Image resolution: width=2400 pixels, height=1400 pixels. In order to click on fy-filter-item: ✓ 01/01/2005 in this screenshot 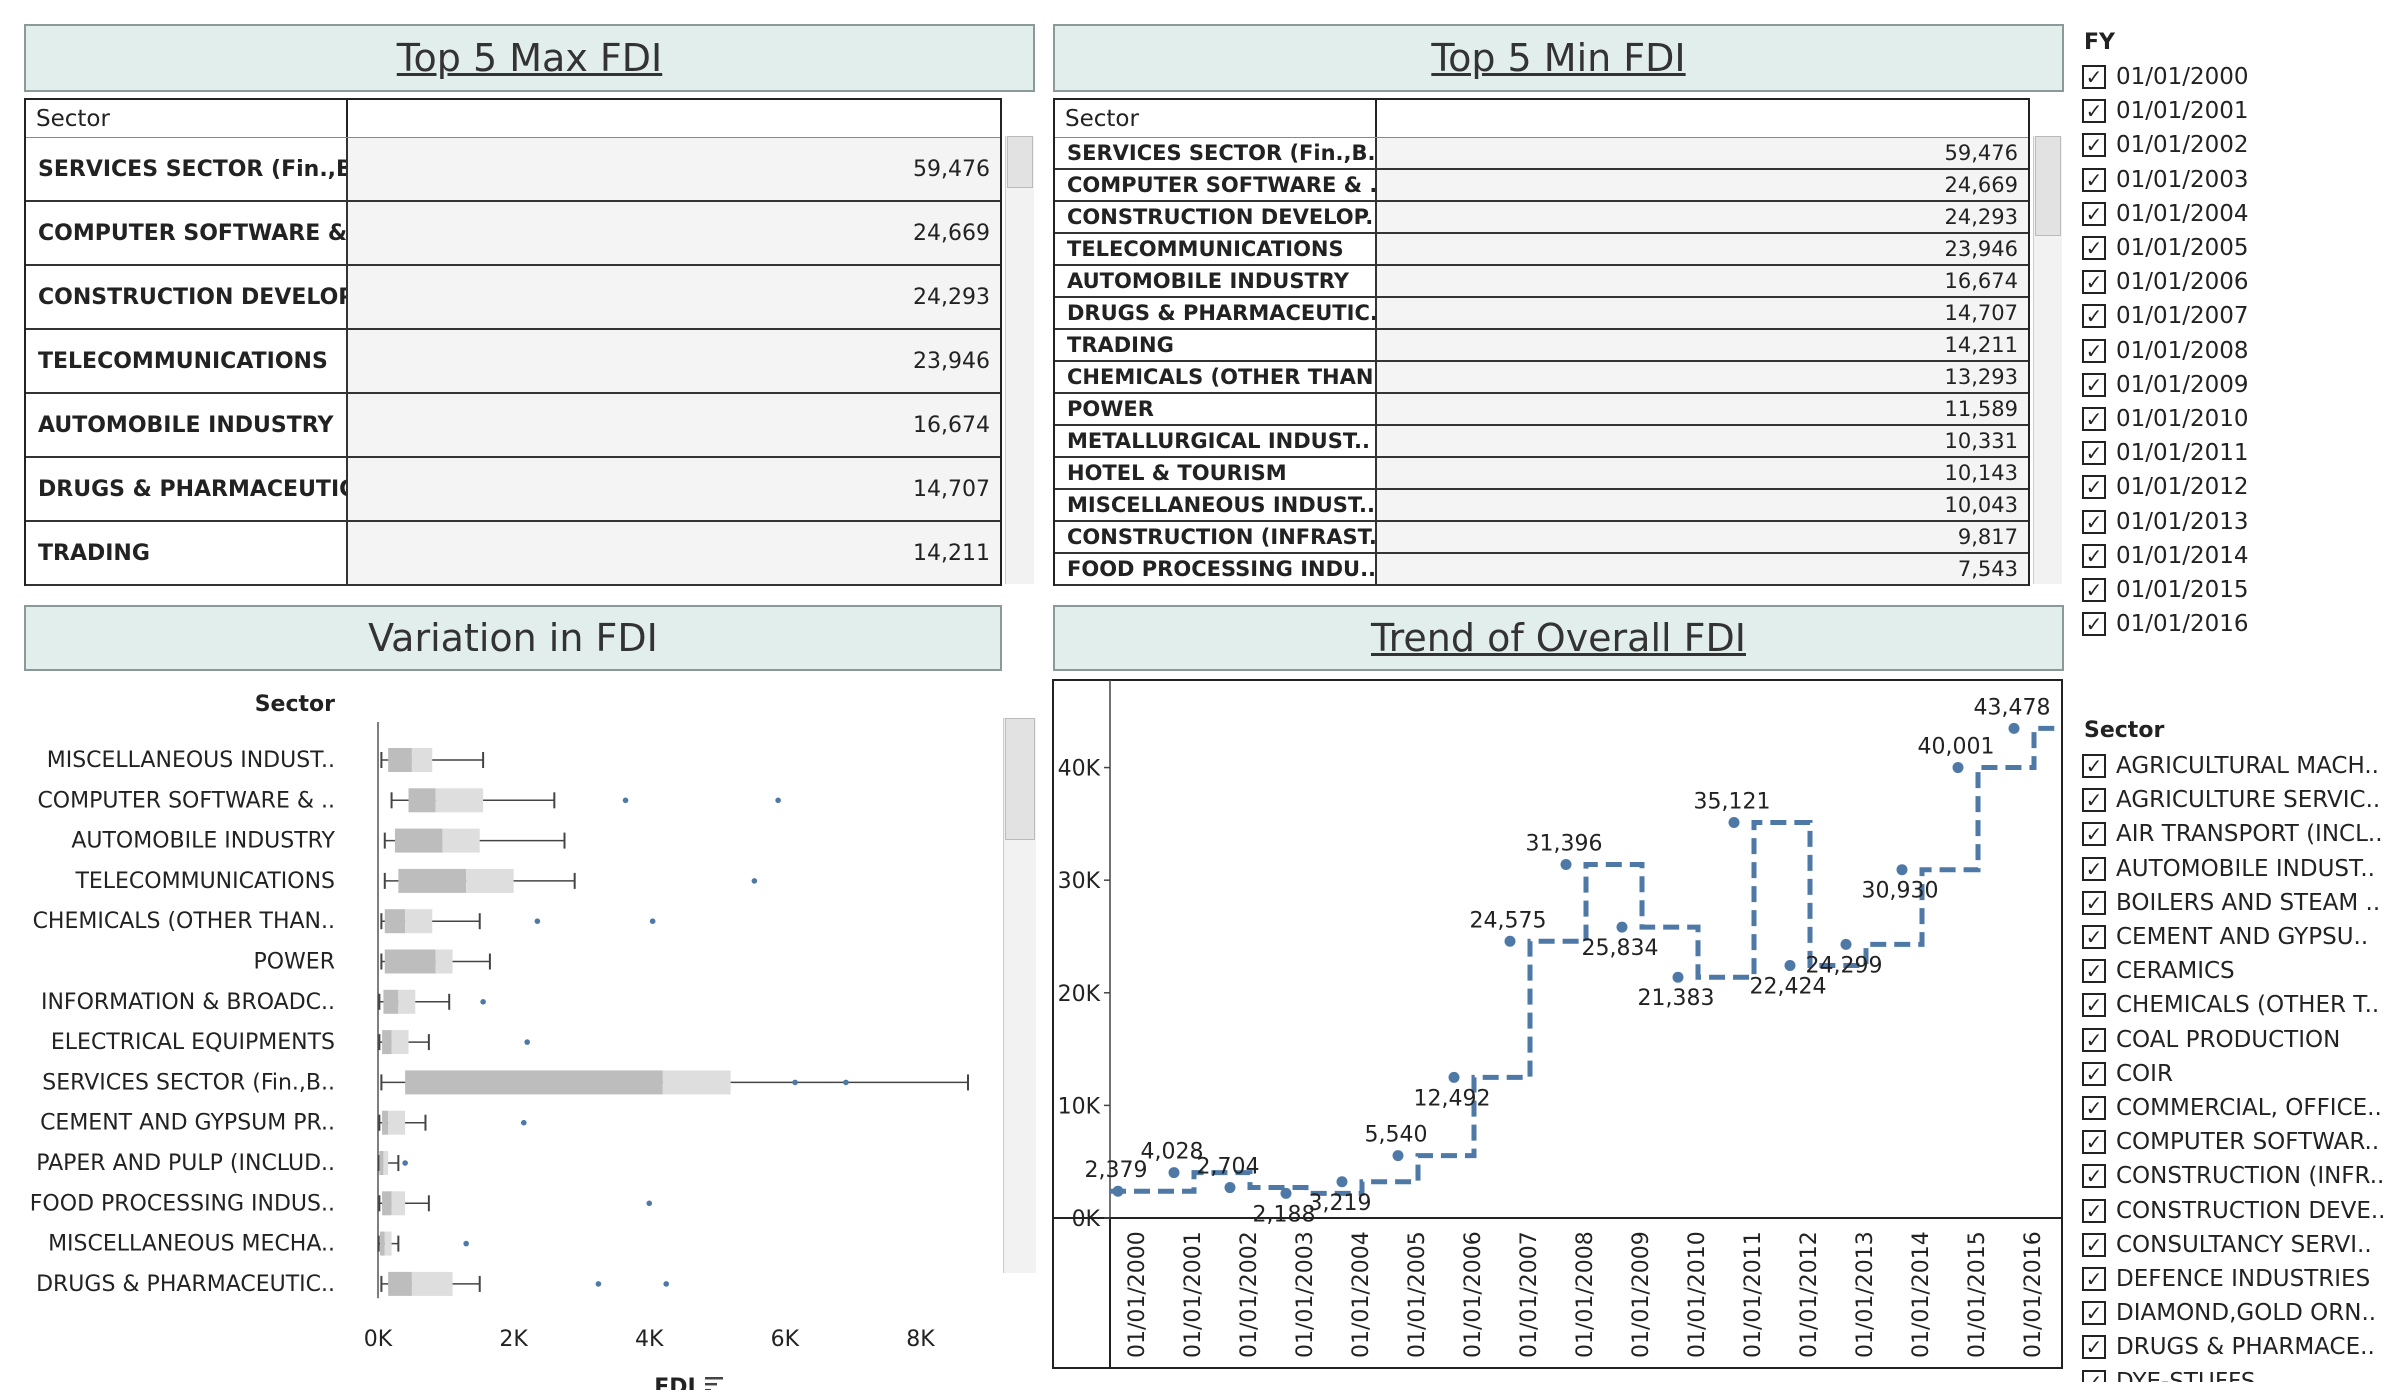, I will do `click(2165, 248)`.